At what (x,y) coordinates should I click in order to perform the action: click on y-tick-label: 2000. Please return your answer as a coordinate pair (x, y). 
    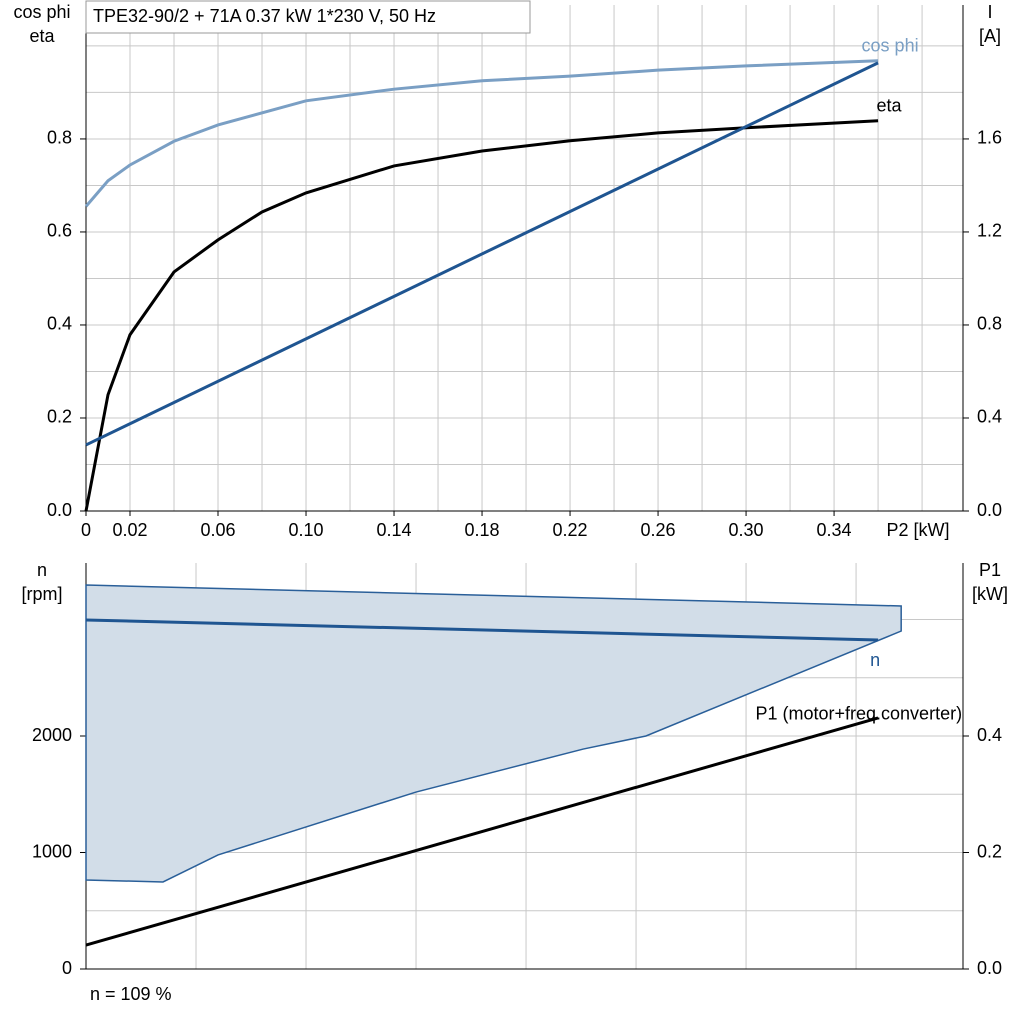
    Looking at the image, I should click on (52, 735).